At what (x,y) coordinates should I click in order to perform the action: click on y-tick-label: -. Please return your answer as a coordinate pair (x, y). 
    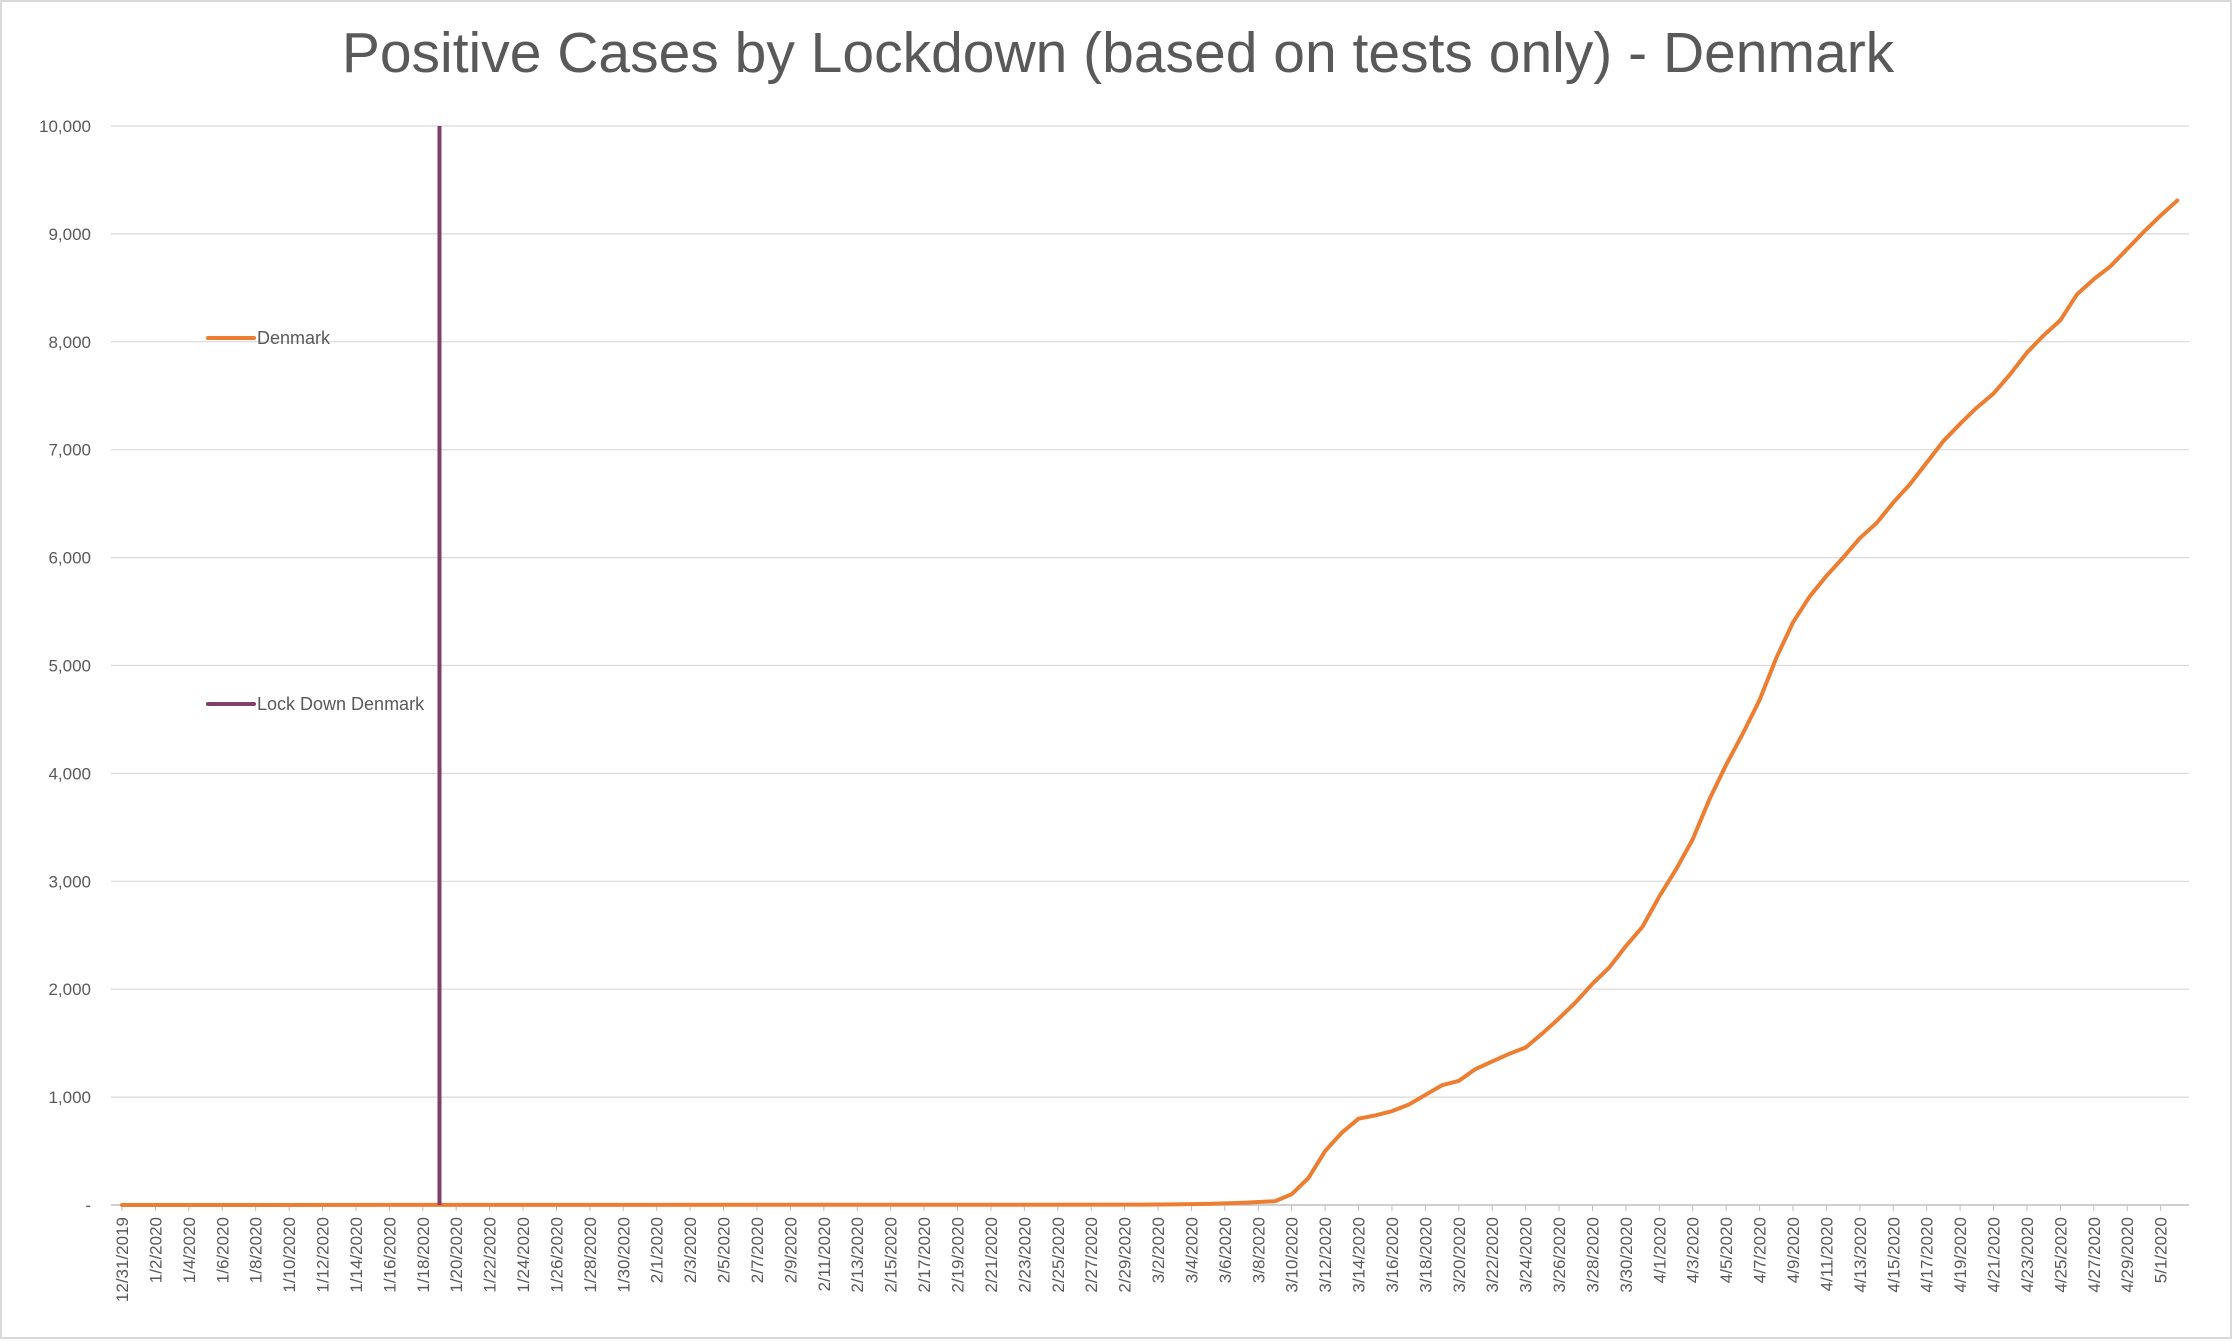
    Looking at the image, I should click on (88, 1205).